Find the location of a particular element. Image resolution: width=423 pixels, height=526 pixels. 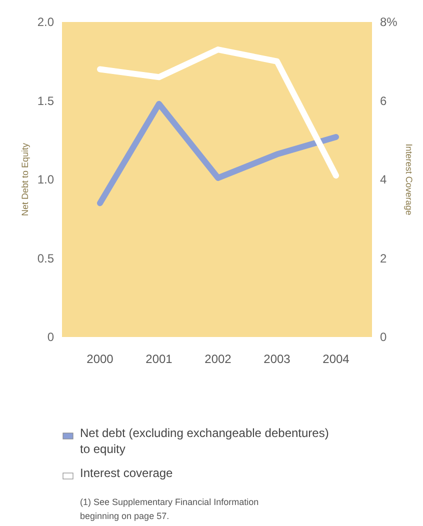

y-tick-label: 1.5 is located at coordinates (45, 101).